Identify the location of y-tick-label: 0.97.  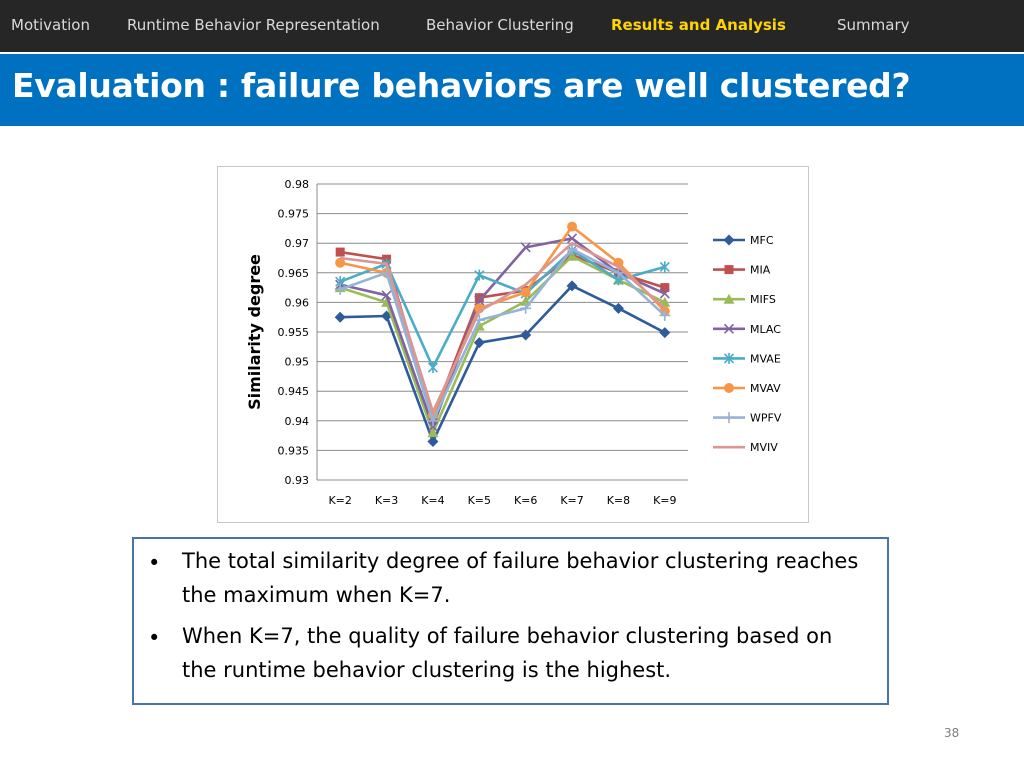
(297, 243).